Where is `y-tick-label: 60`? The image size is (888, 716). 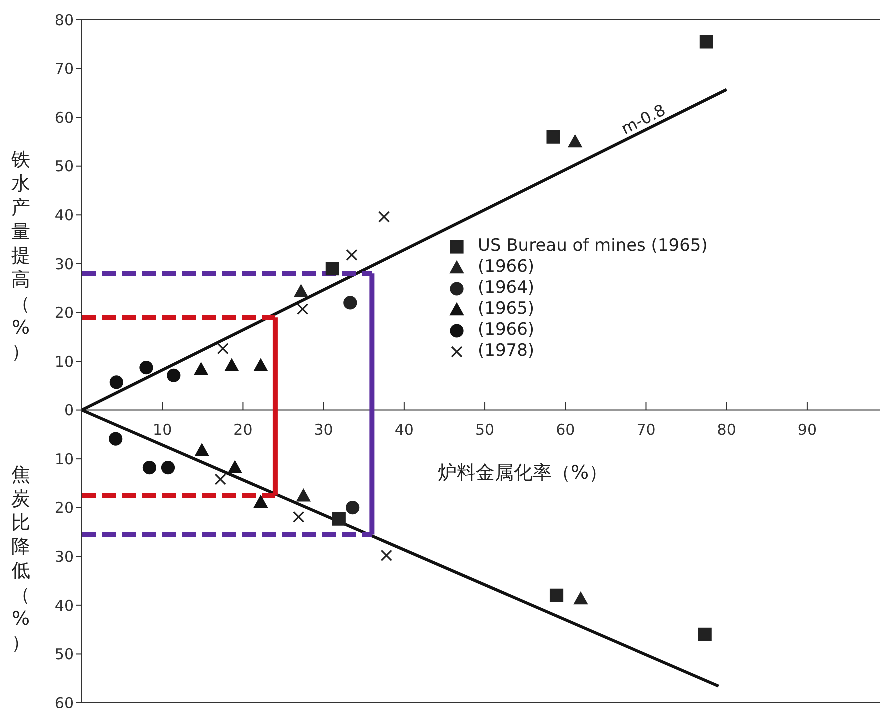
y-tick-label: 60 is located at coordinates (64, 117).